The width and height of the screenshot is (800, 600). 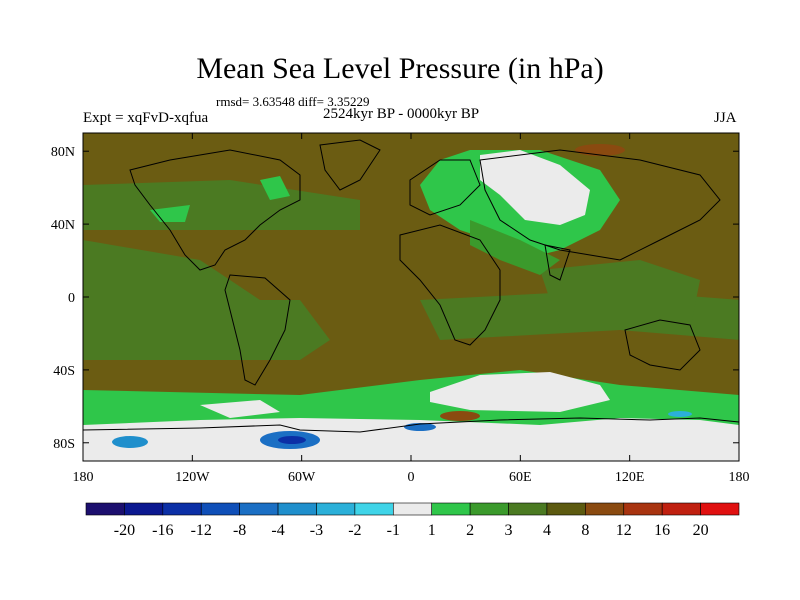 What do you see at coordinates (585, 530) in the screenshot?
I see `colorbar-label: 8` at bounding box center [585, 530].